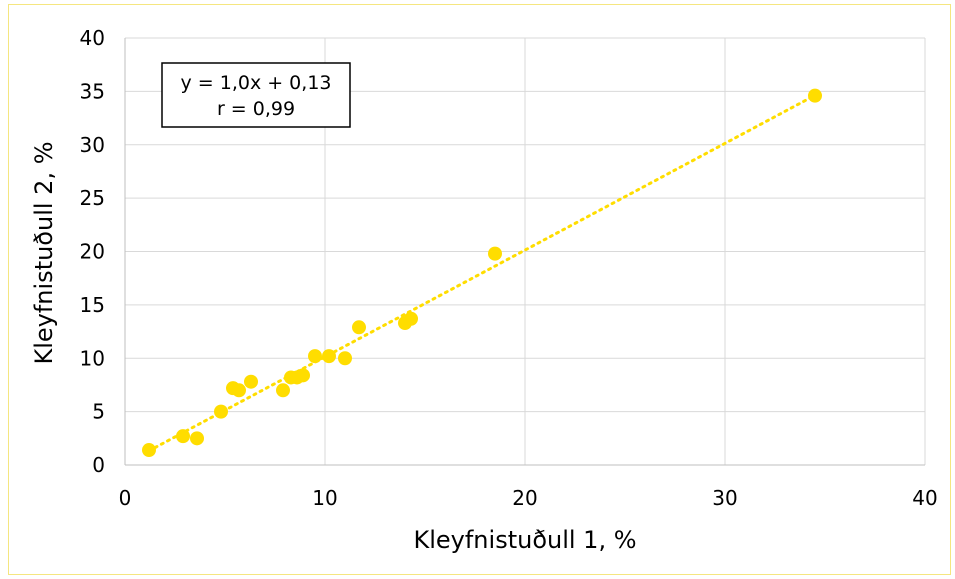  What do you see at coordinates (92, 145) in the screenshot?
I see `y-tick-label: 30` at bounding box center [92, 145].